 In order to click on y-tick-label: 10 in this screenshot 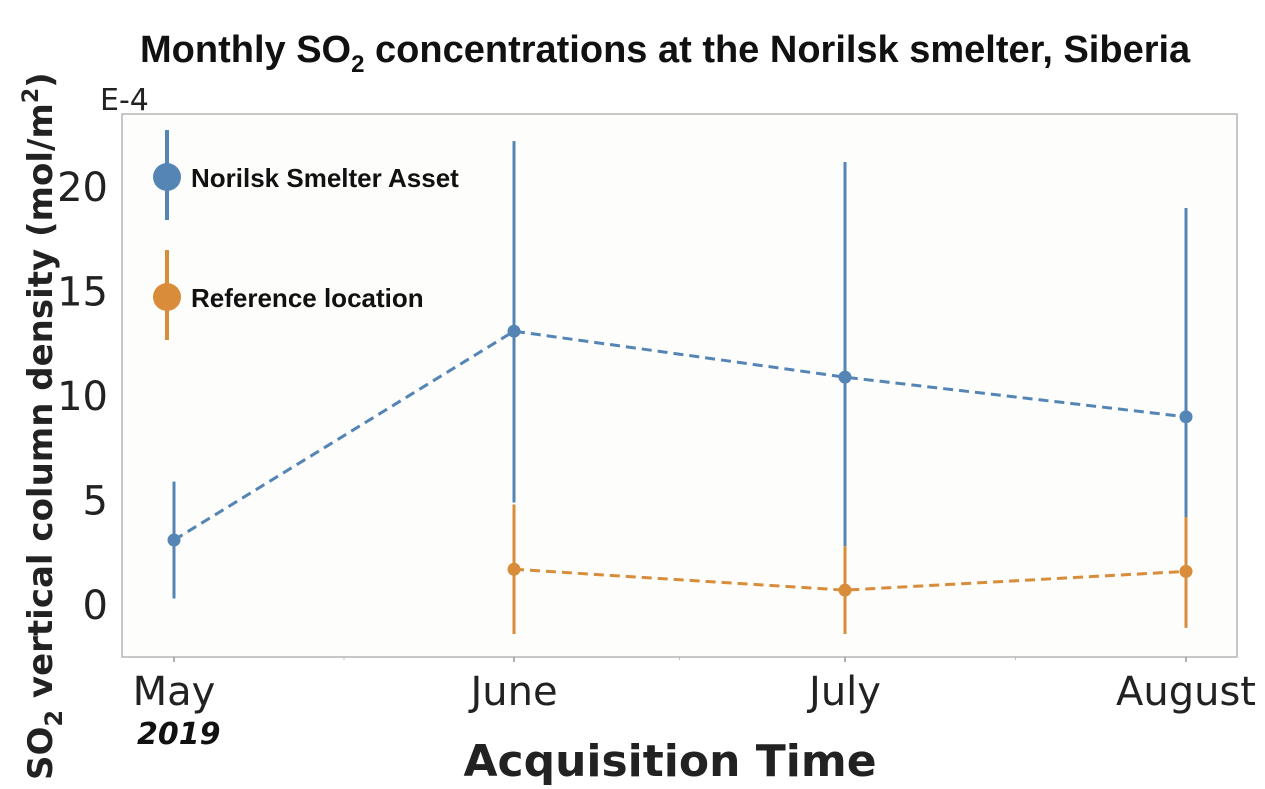, I will do `click(82, 397)`.